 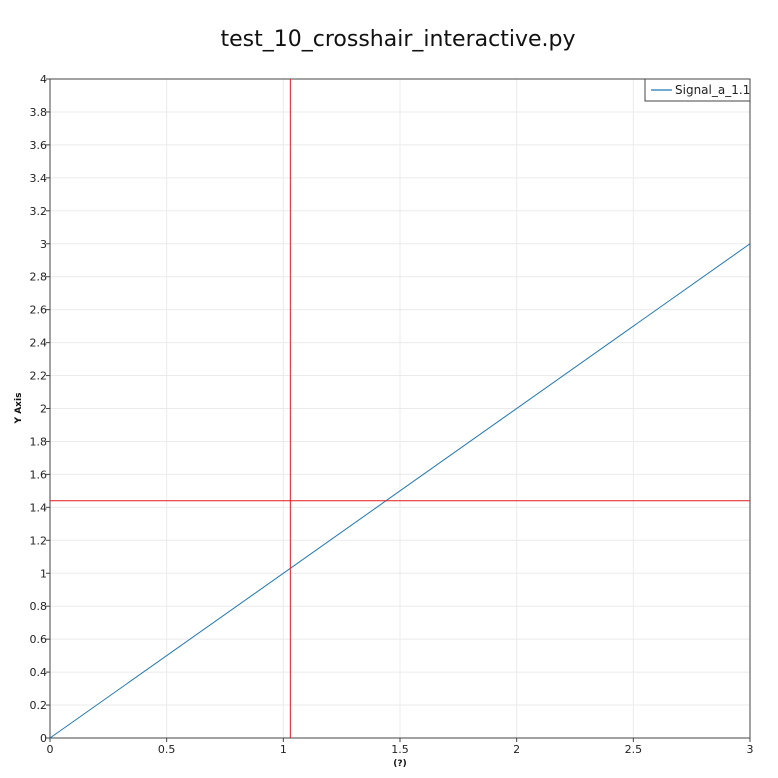 I want to click on x-axis-label: (?), so click(x=399, y=764).